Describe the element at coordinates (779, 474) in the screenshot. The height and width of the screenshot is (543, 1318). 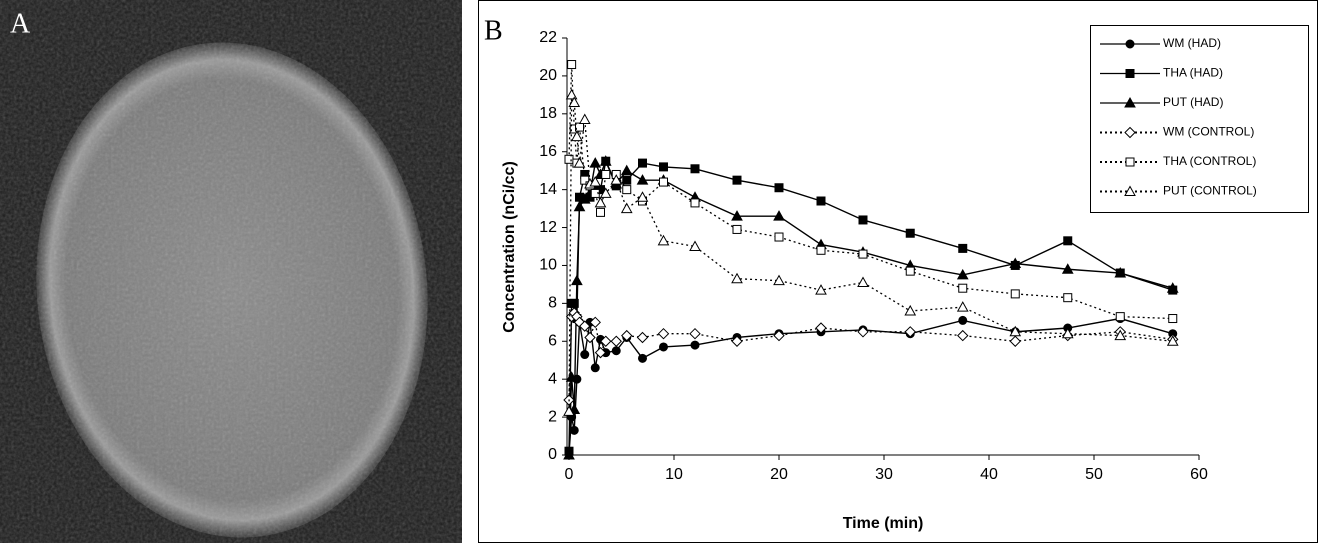
I see `x-tick-label: 20` at that location.